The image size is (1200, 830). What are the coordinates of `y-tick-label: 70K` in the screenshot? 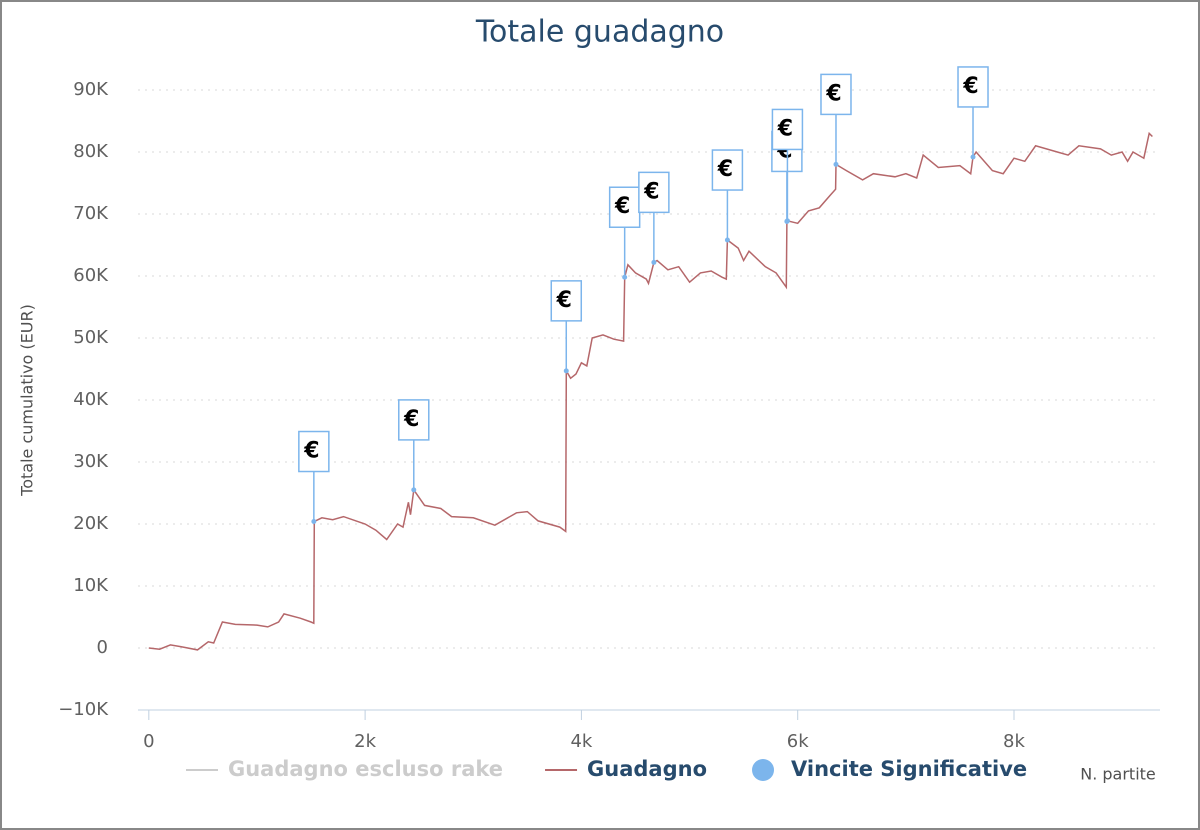 It's located at (91, 213).